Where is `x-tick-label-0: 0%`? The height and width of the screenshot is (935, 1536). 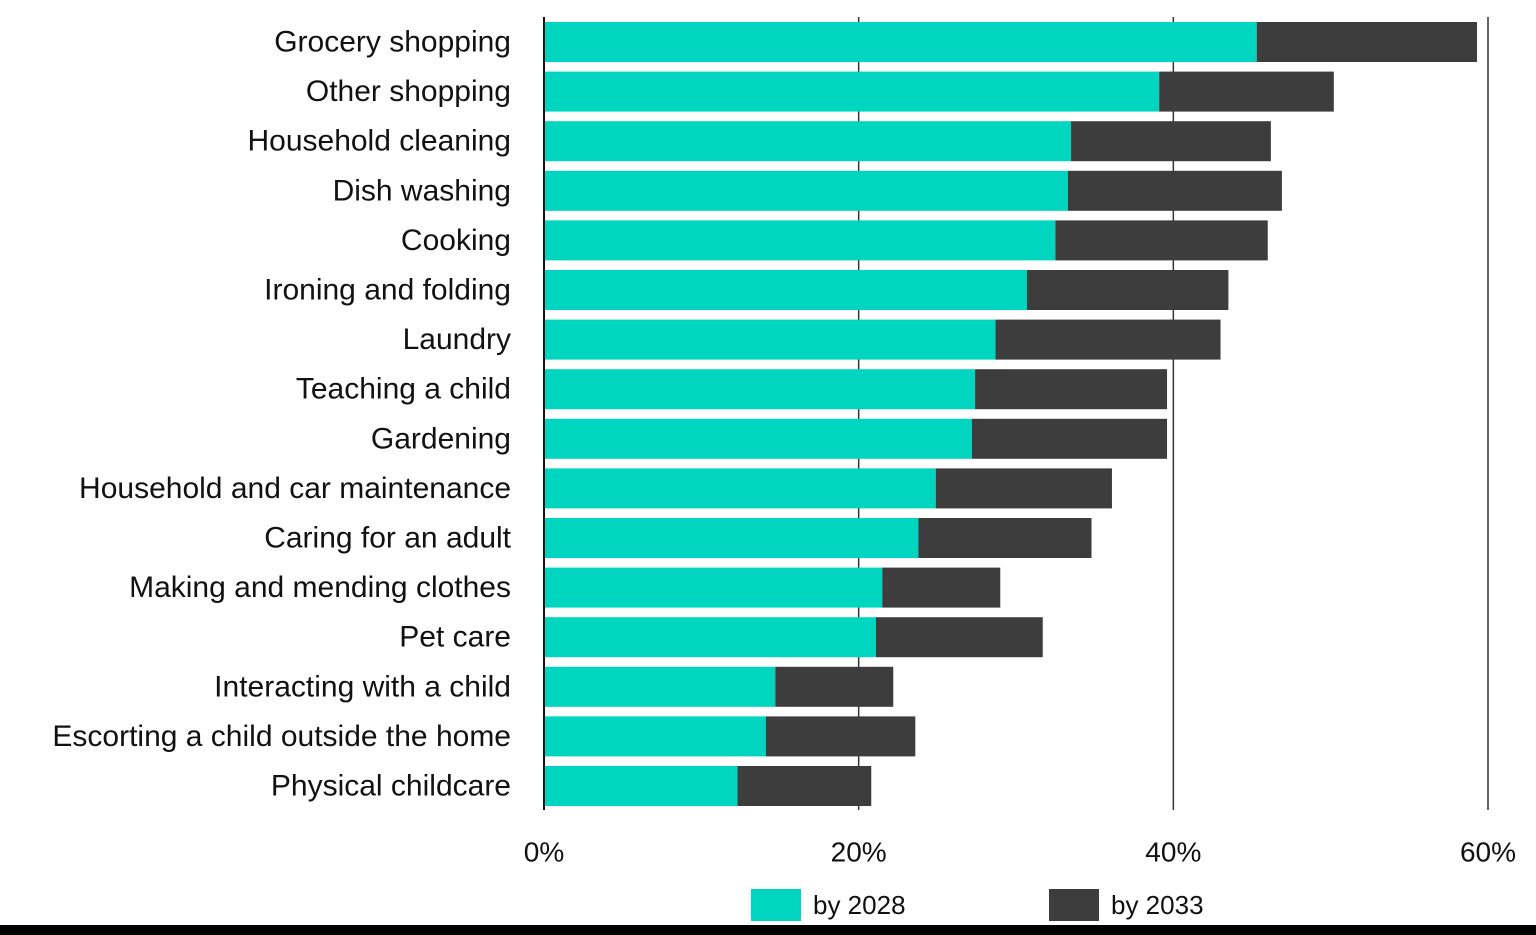
x-tick-label-0: 0% is located at coordinates (544, 852).